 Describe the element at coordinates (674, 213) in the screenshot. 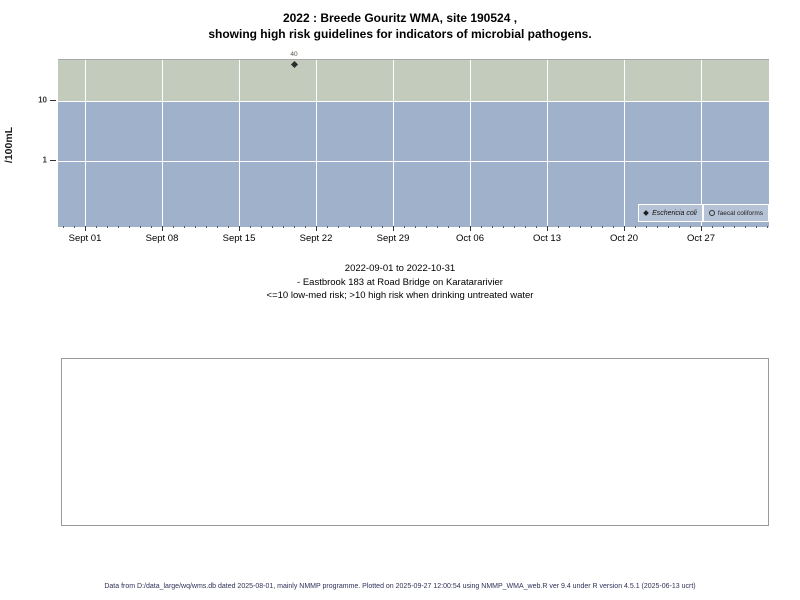

I see `legend-entry-label: Eschericia coli` at that location.